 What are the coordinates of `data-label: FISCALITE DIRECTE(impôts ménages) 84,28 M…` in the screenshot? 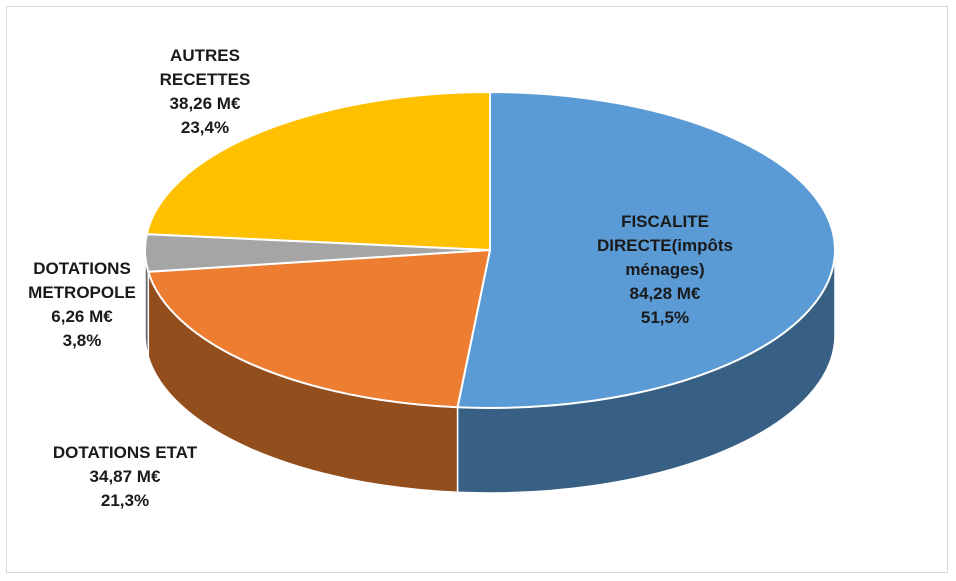 It's located at (665, 270).